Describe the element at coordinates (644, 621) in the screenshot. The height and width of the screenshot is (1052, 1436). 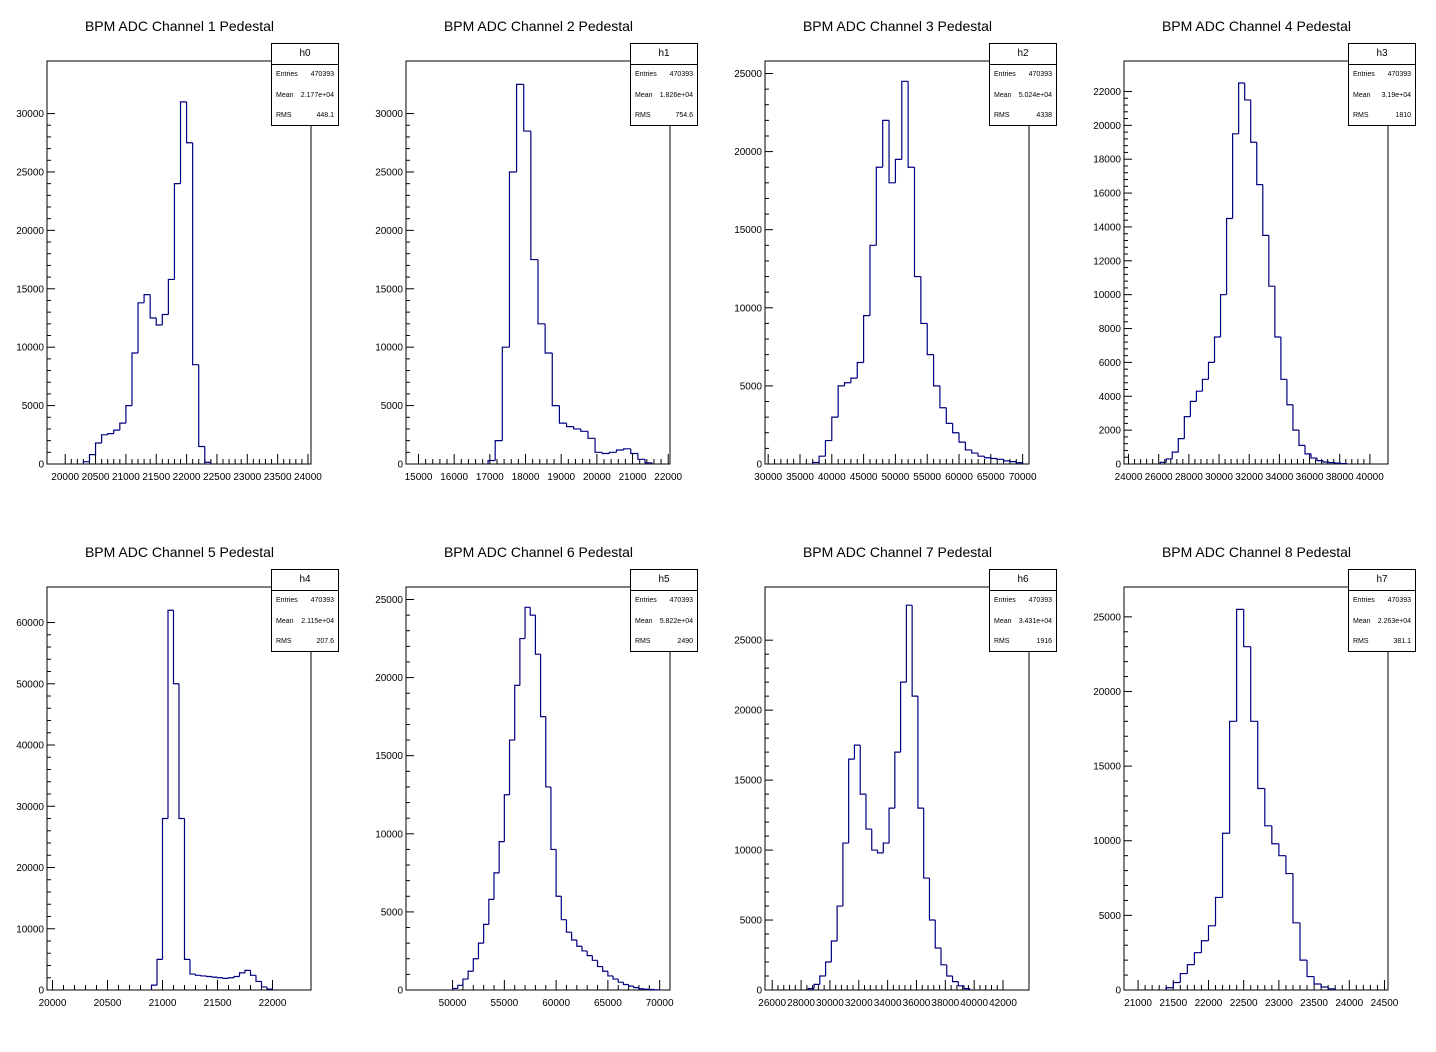
I see `stats-mean-label: Mean` at that location.